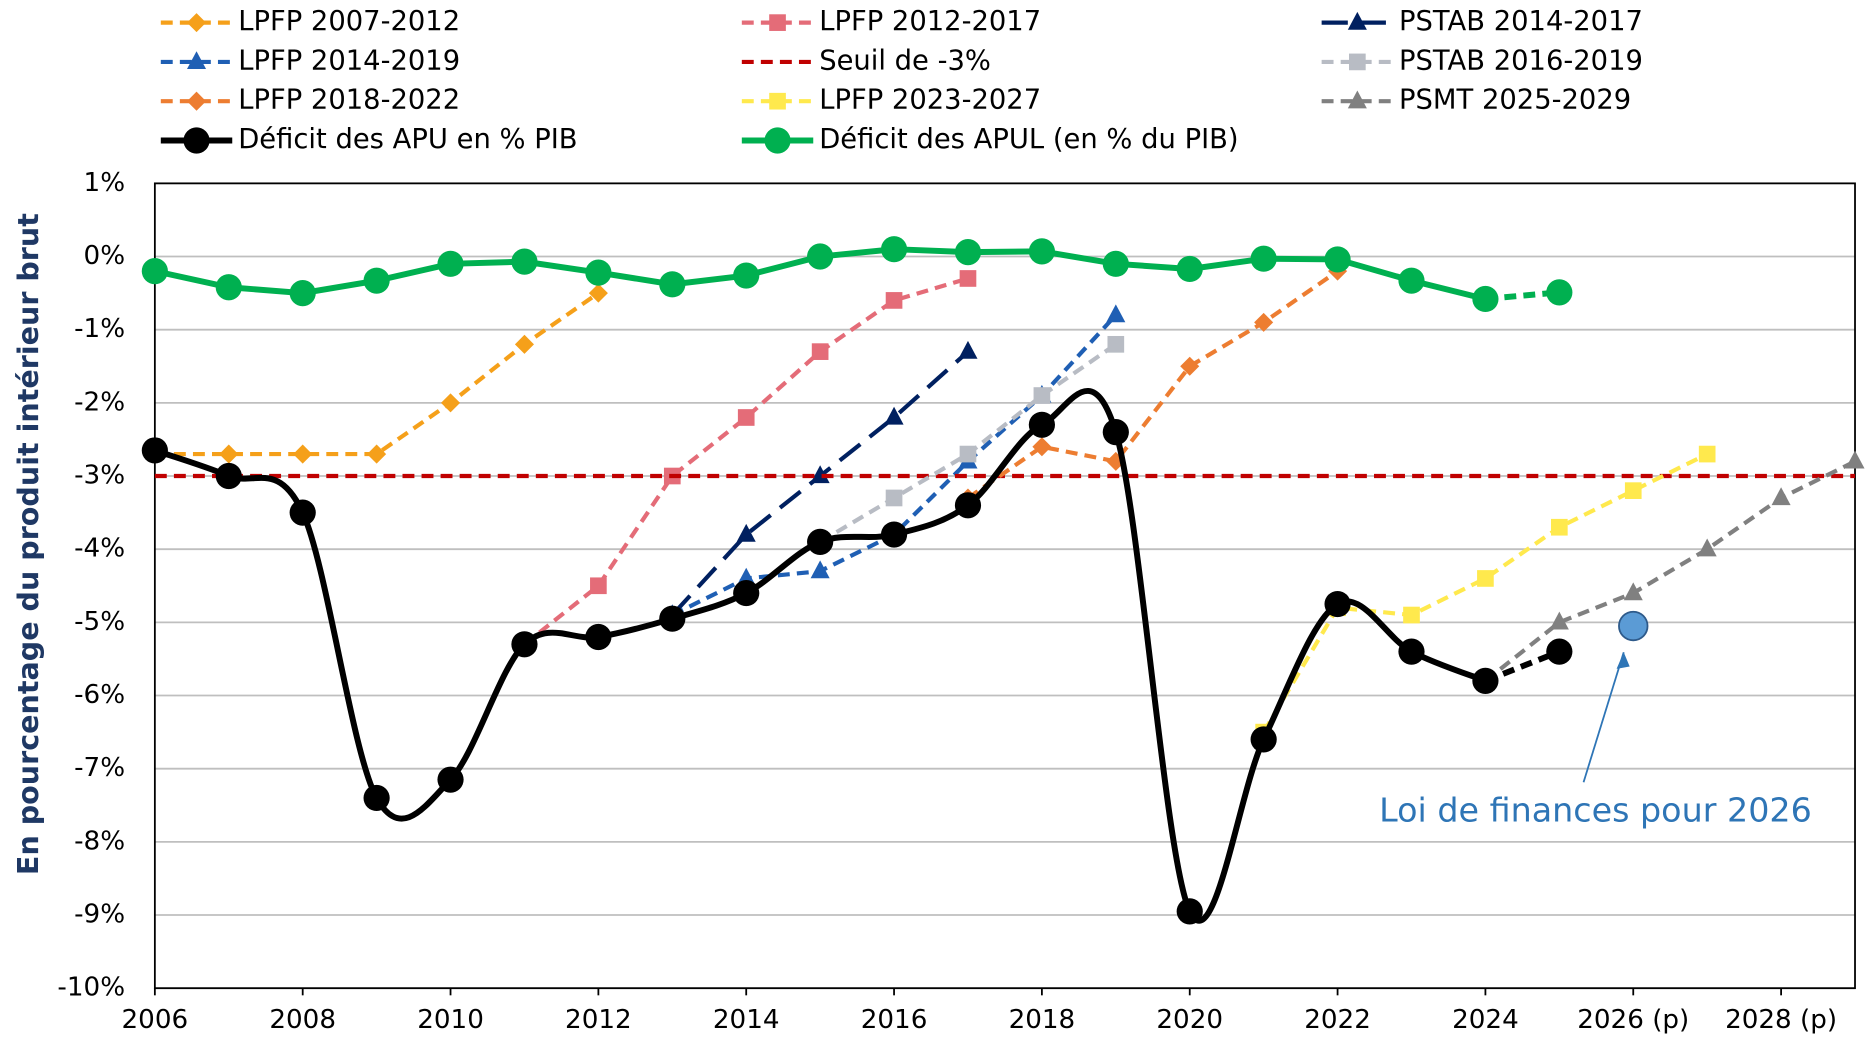 The height and width of the screenshot is (1037, 1867). Describe the element at coordinates (349, 100) in the screenshot. I see `legend-label: LPFP 2018-2022` at that location.